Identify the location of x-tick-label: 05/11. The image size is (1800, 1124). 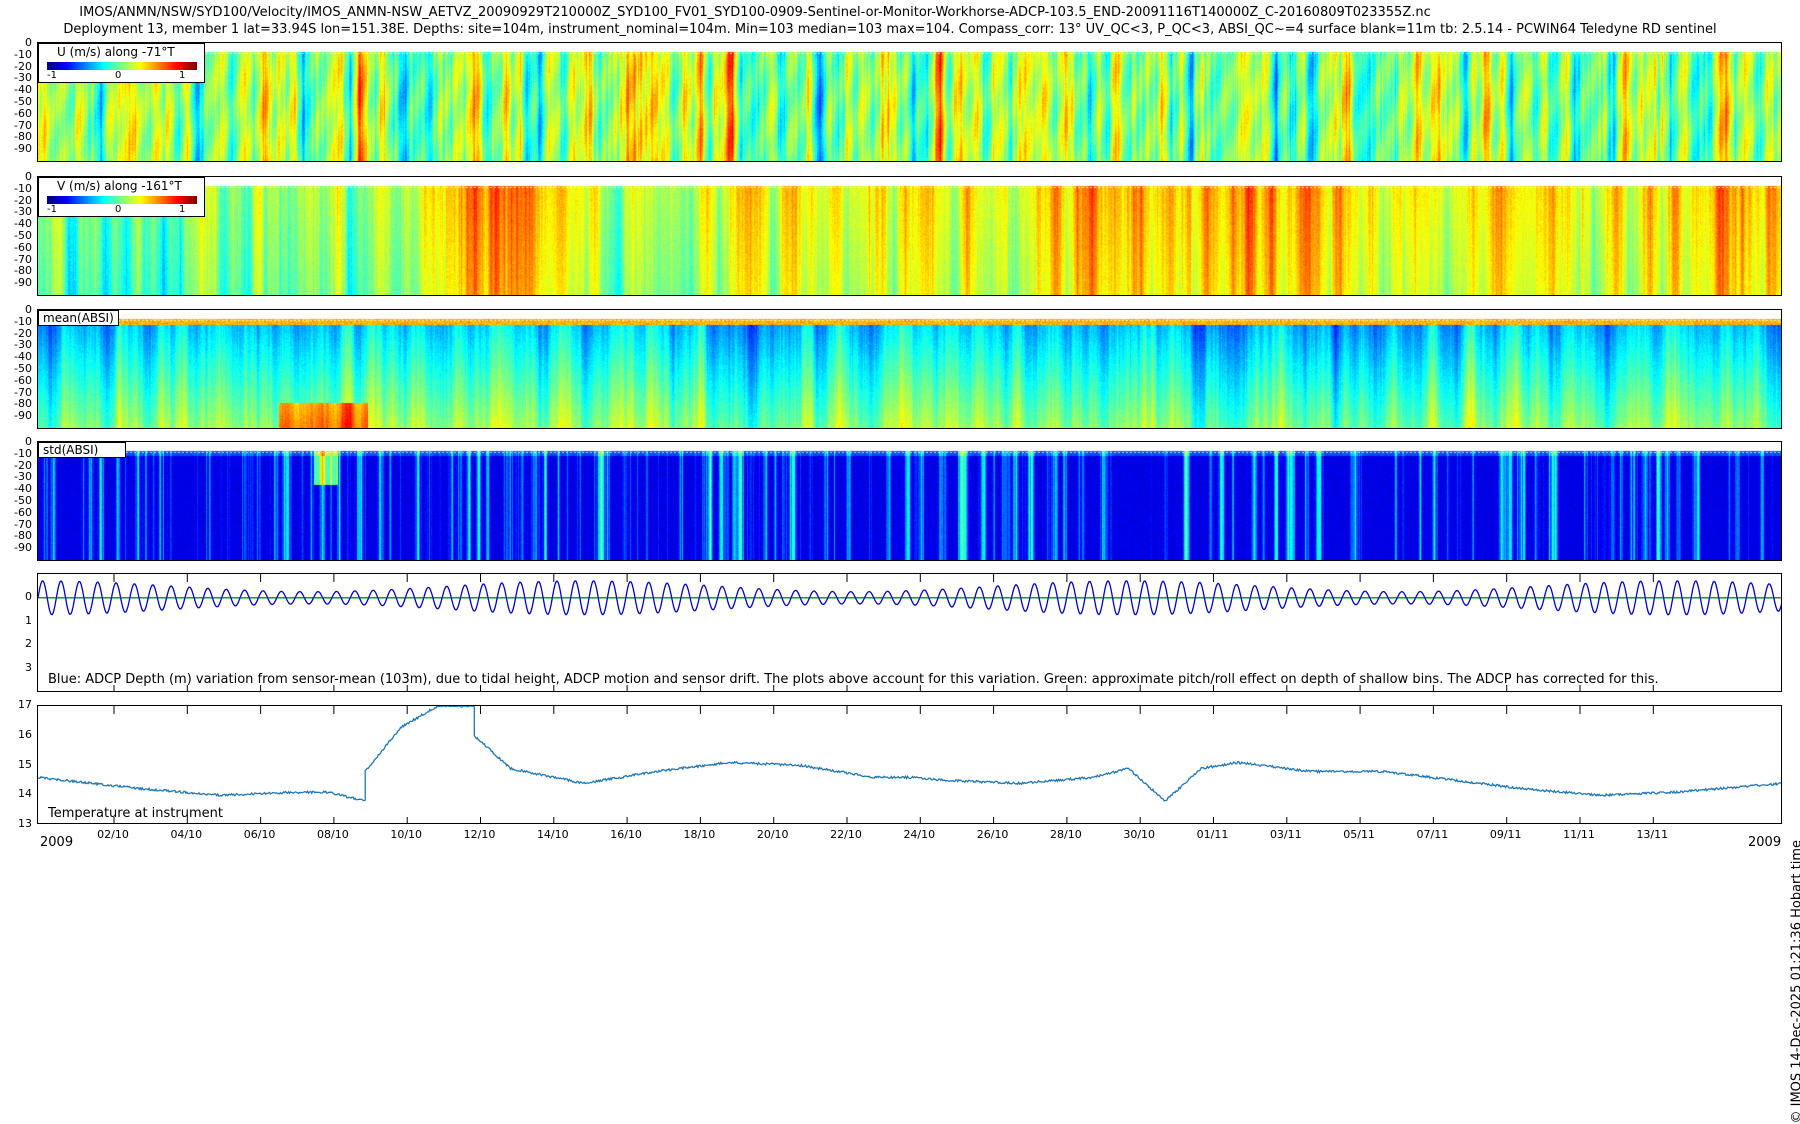
(1359, 834).